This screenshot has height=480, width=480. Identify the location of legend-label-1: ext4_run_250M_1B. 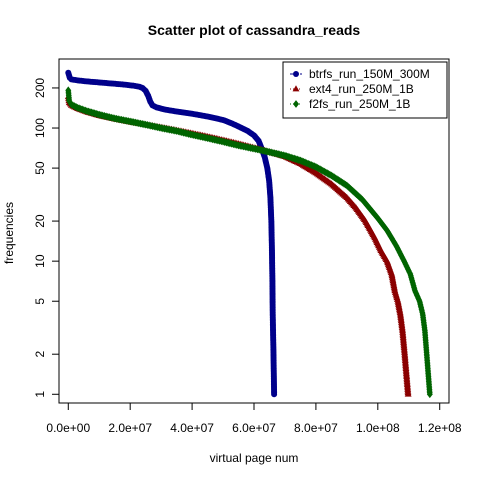
(361, 89).